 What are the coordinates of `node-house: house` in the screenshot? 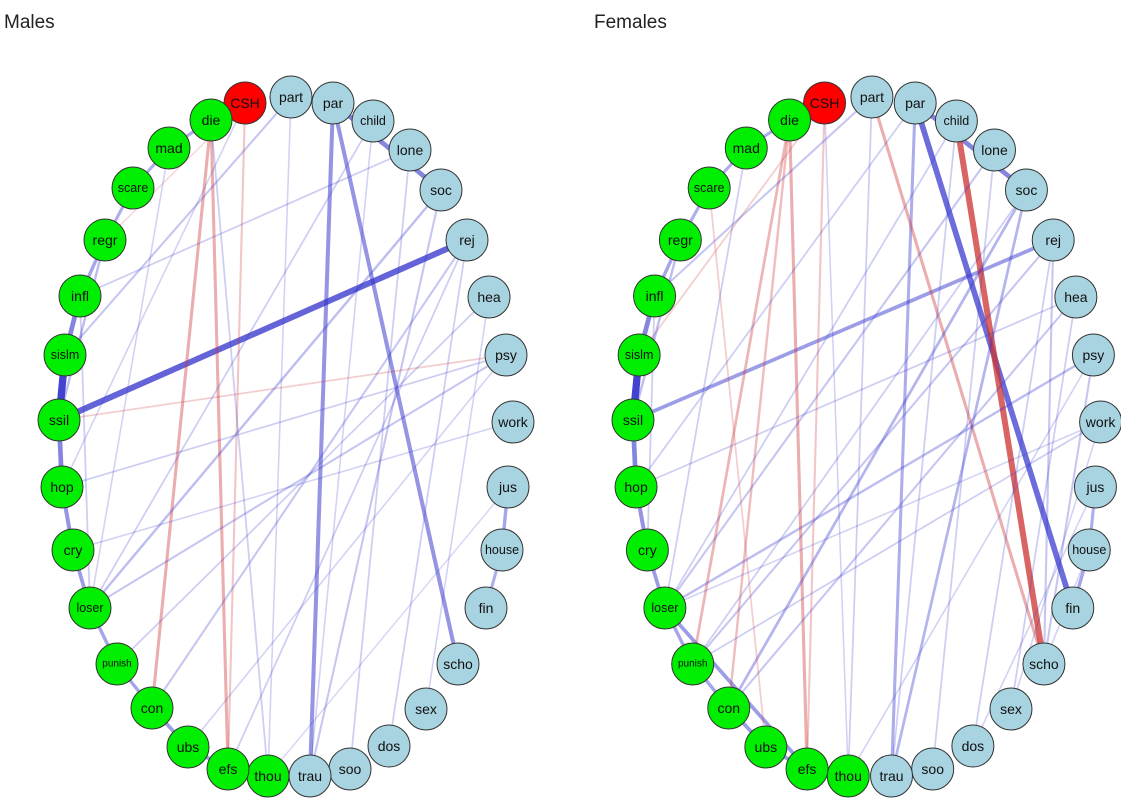 It's located at (1089, 550).